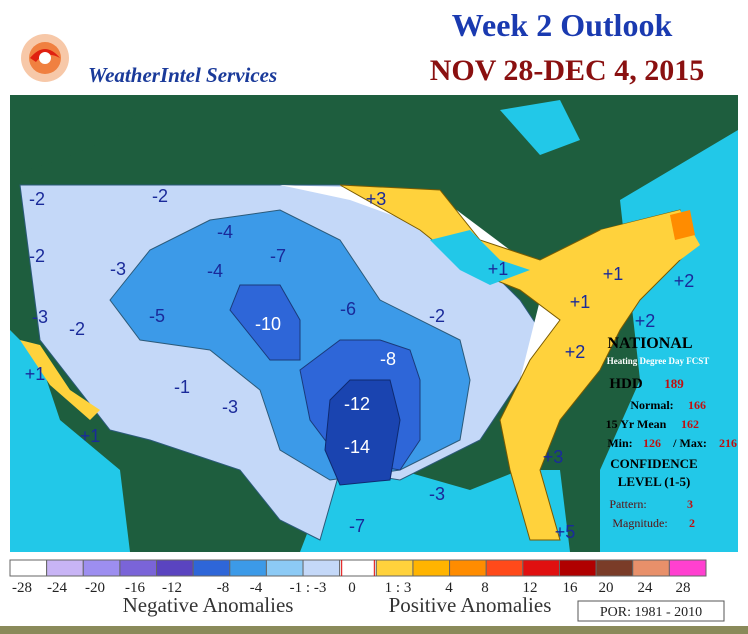  Describe the element at coordinates (674, 383) in the screenshot. I see `hdd: 189` at that location.